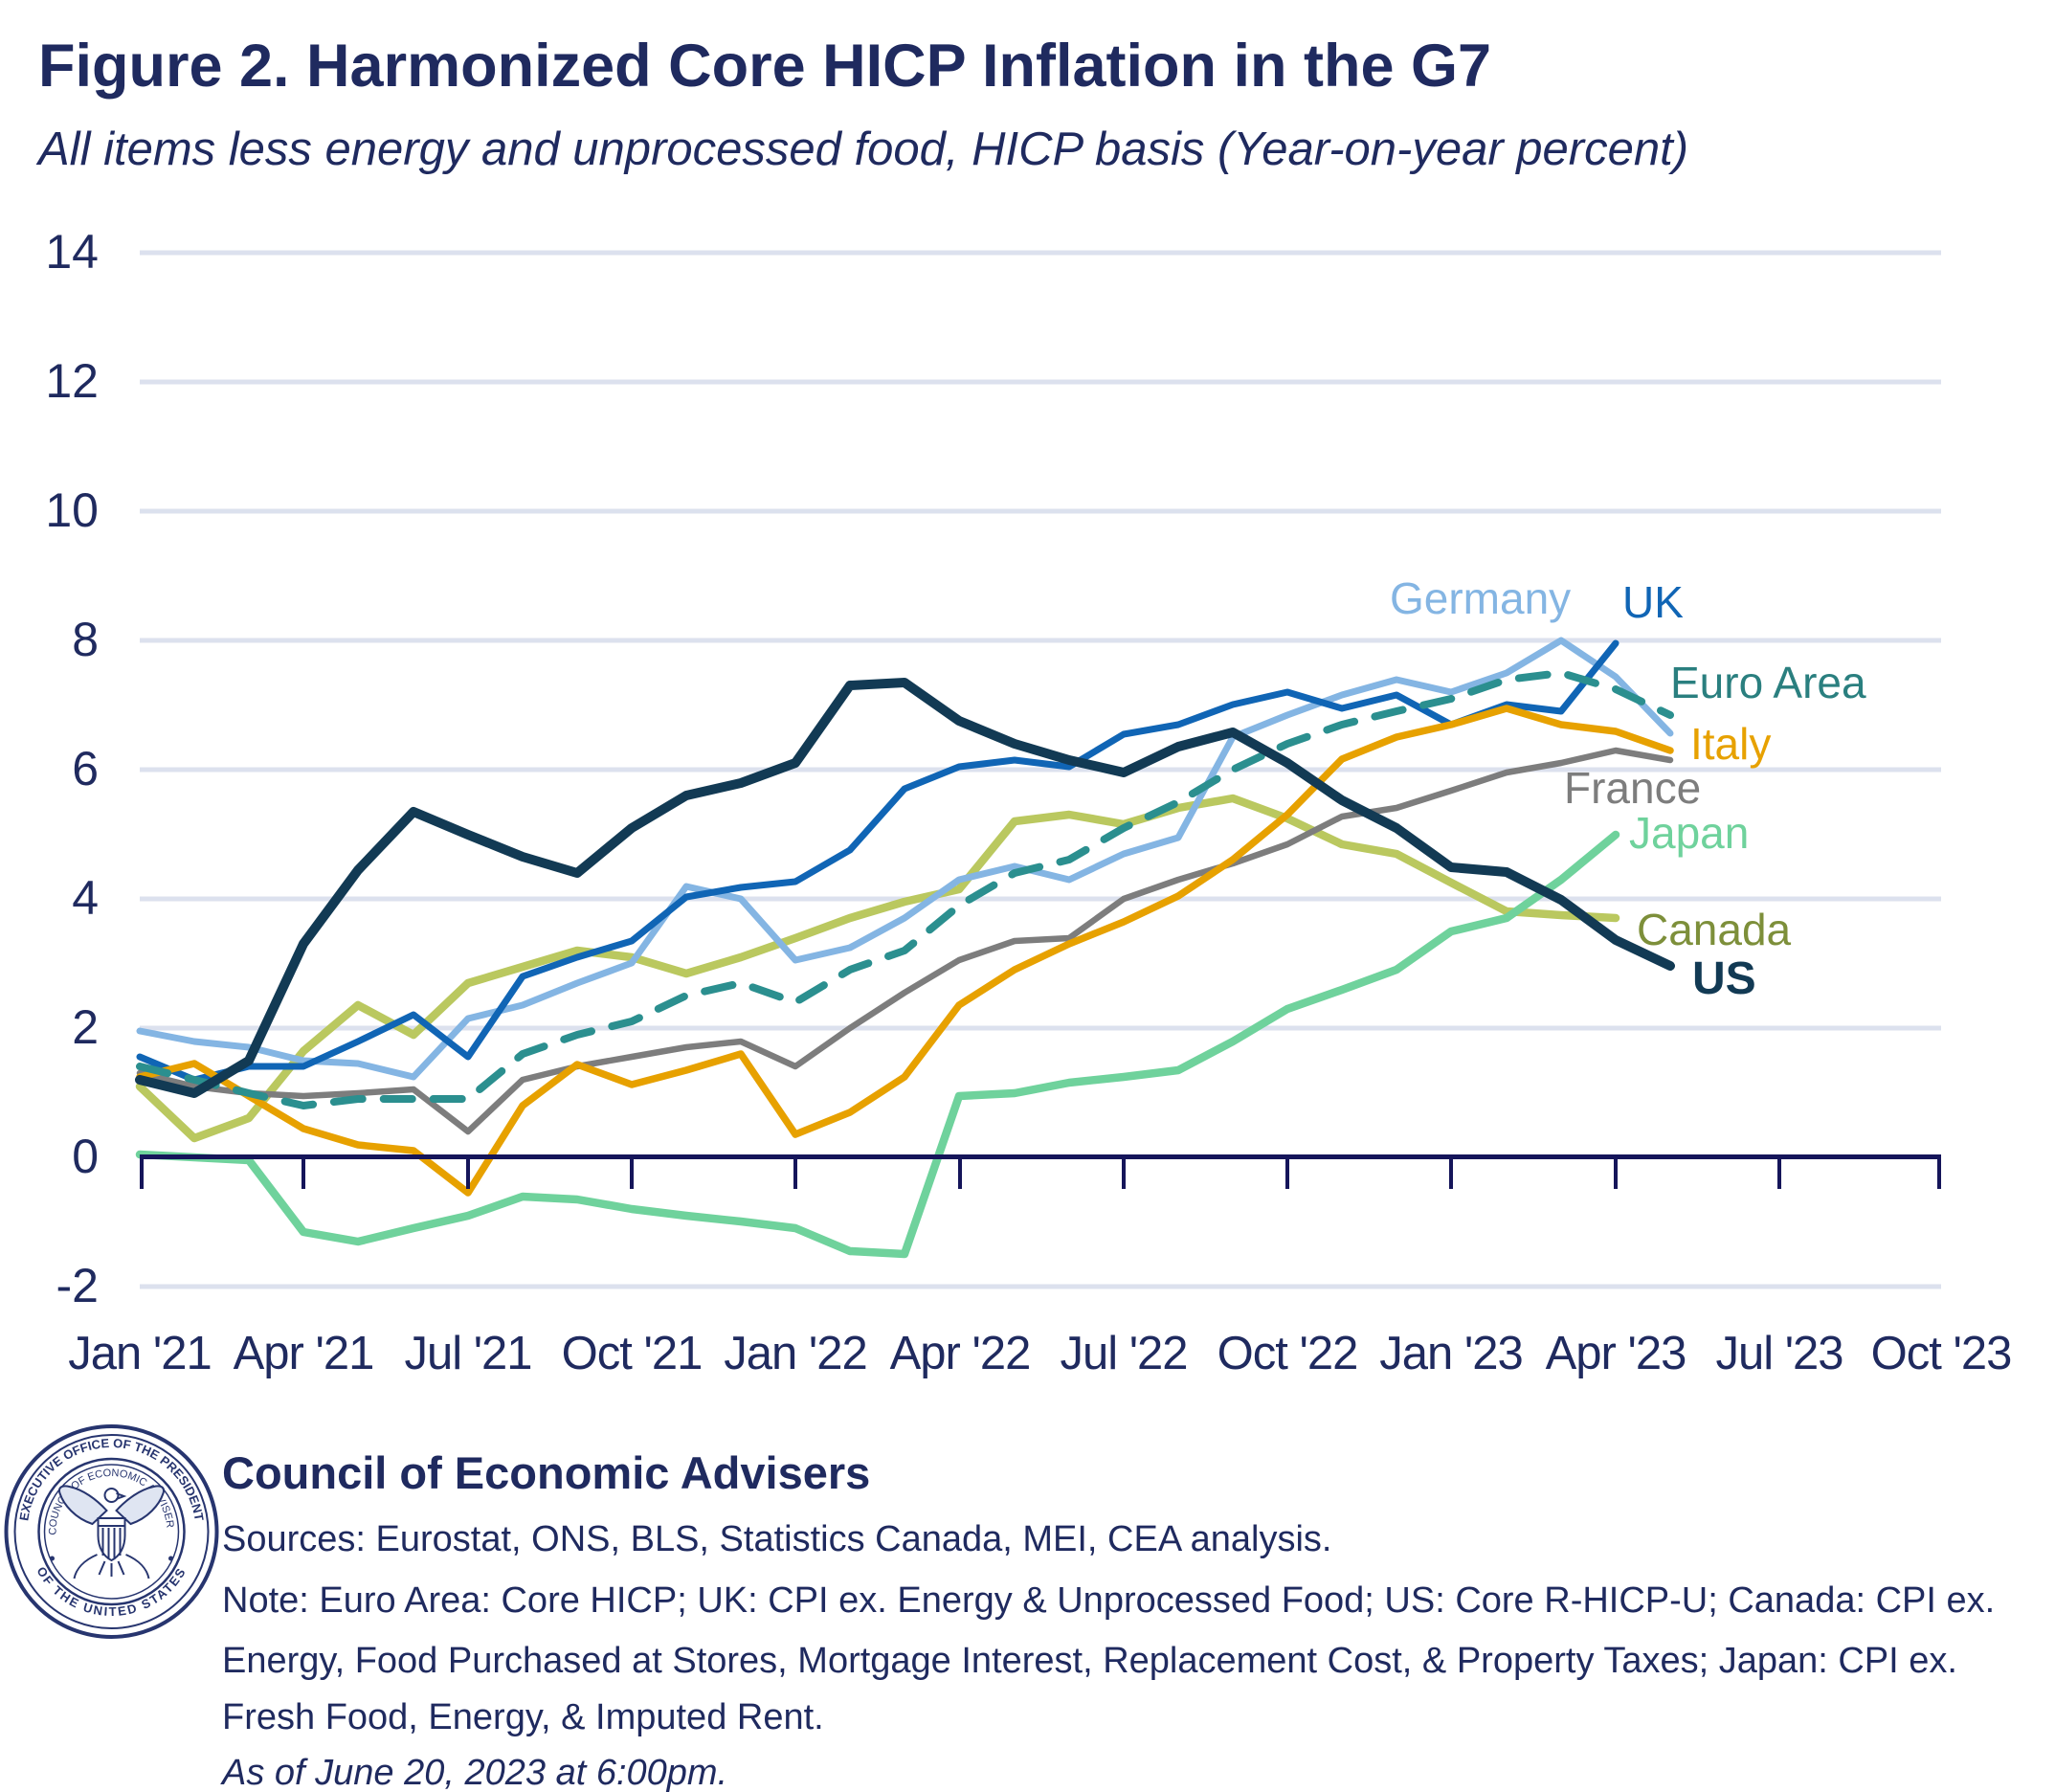 The height and width of the screenshot is (1792, 2055). What do you see at coordinates (1123, 1354) in the screenshot?
I see `svg-text: Jul '22` at bounding box center [1123, 1354].